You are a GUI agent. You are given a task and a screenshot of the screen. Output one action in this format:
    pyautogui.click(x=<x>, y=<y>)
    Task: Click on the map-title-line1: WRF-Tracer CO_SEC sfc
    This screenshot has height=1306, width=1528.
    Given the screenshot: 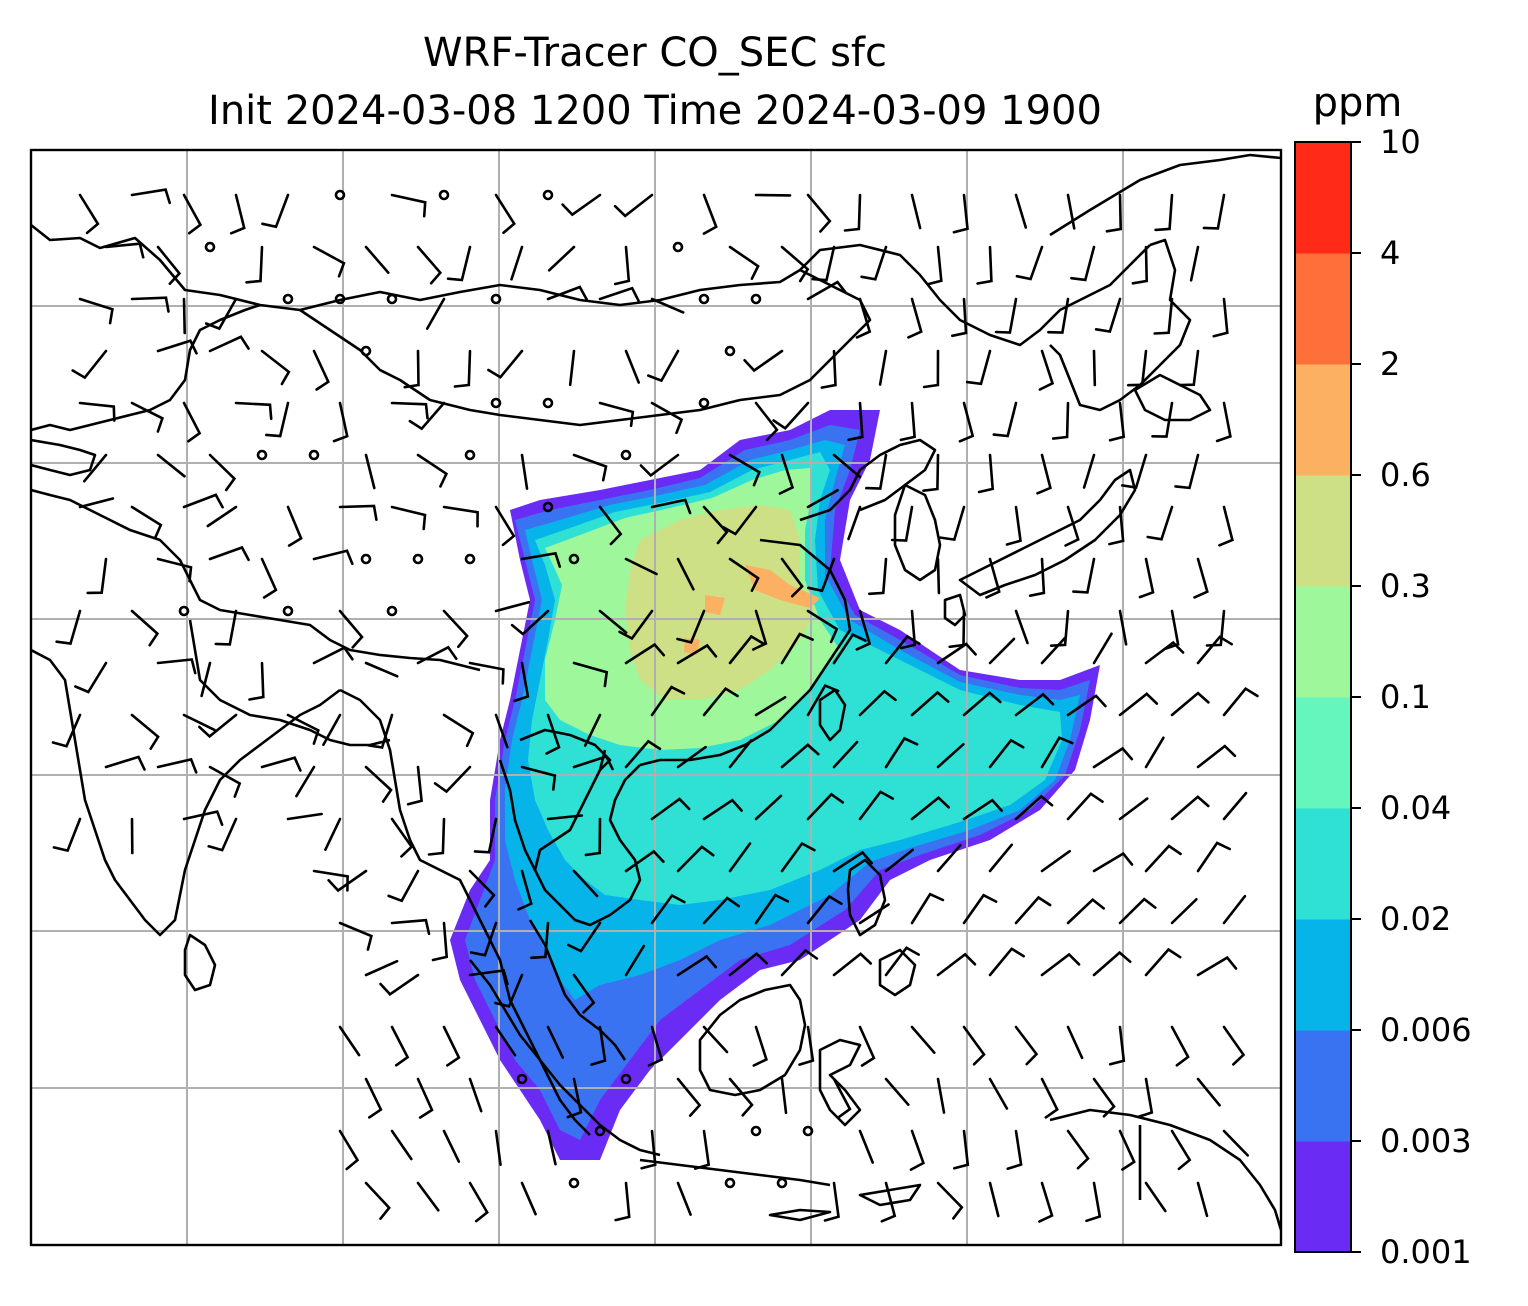 What is the action you would take?
    pyautogui.click(x=655, y=53)
    